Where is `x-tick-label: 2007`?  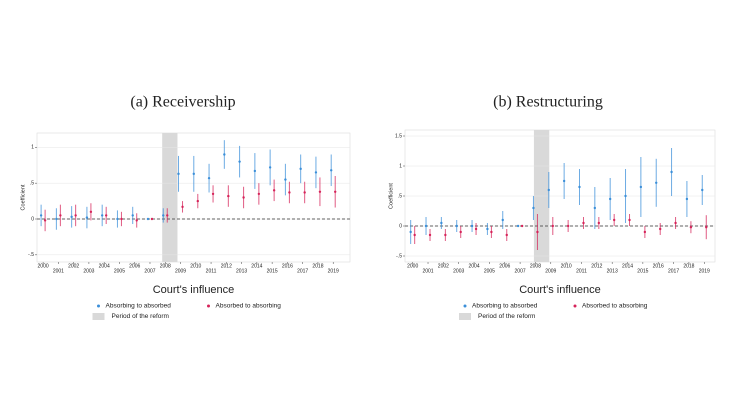 x-tick-label: 2007 is located at coordinates (149, 271).